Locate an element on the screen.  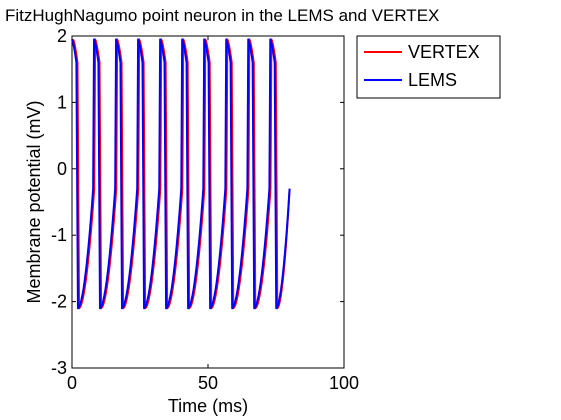
y-tick-label: 2 is located at coordinates (62, 36).